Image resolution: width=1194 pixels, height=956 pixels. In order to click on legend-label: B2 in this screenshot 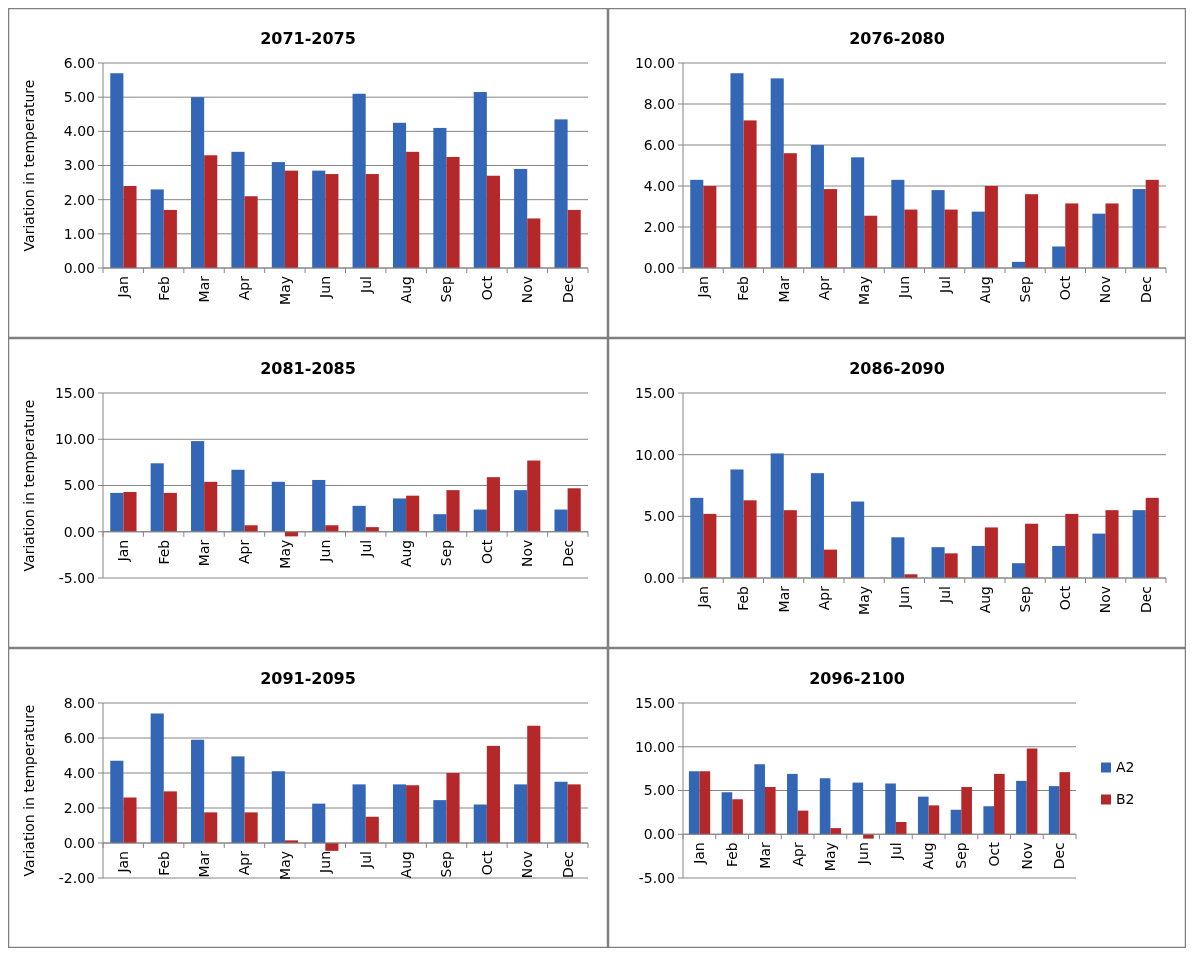, I will do `click(1125, 799)`.